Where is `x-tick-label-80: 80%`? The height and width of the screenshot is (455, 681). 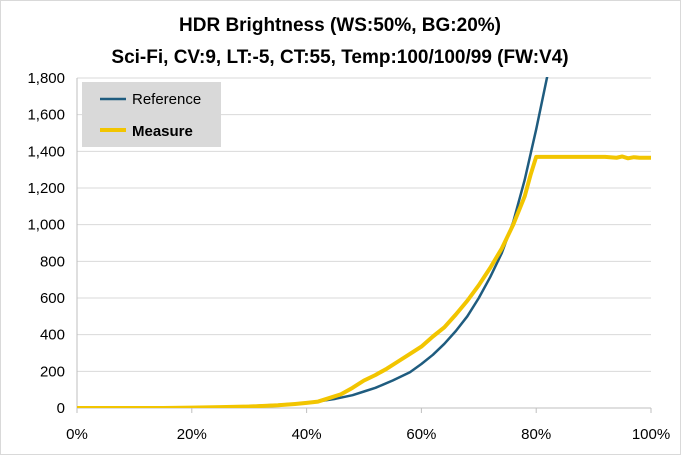
x-tick-label-80: 80% is located at coordinates (536, 434).